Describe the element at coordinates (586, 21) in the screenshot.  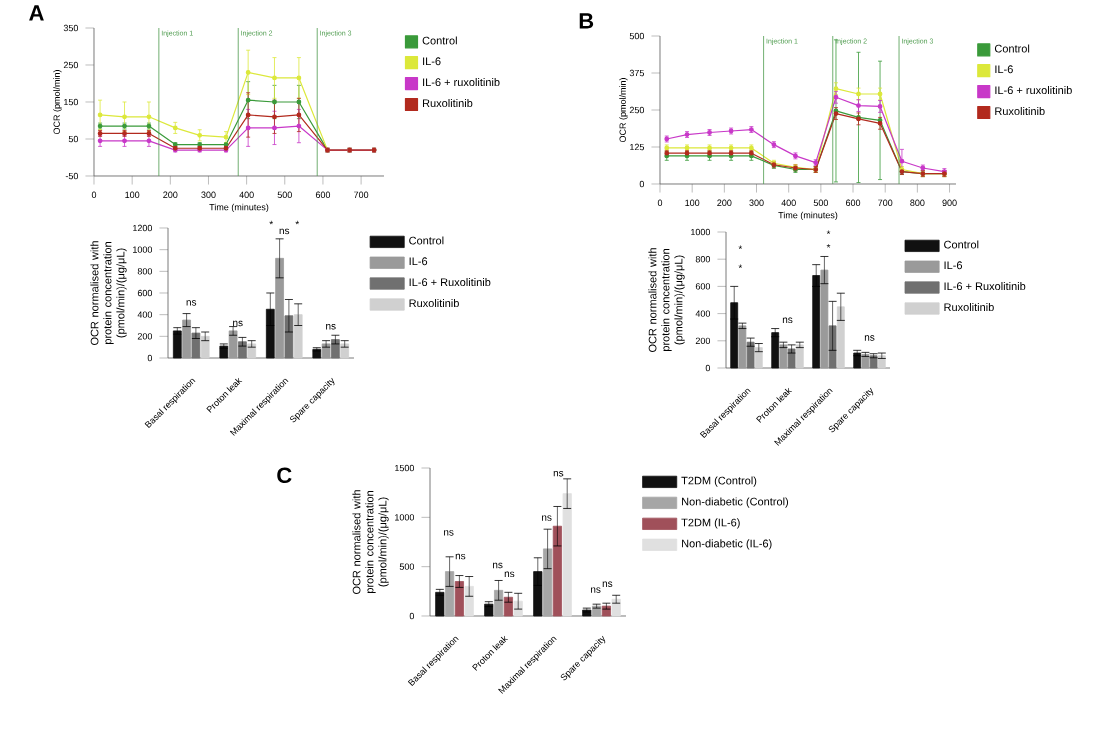
I see `chart-title: B` at that location.